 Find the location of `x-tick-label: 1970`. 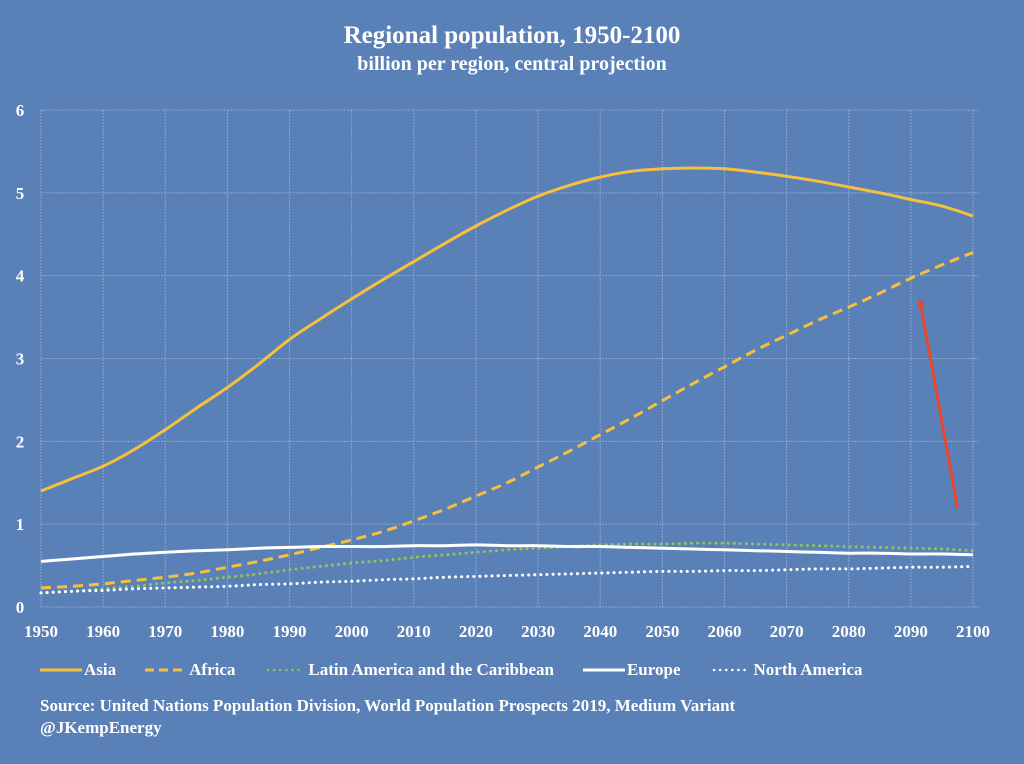

x-tick-label: 1970 is located at coordinates (165, 631).